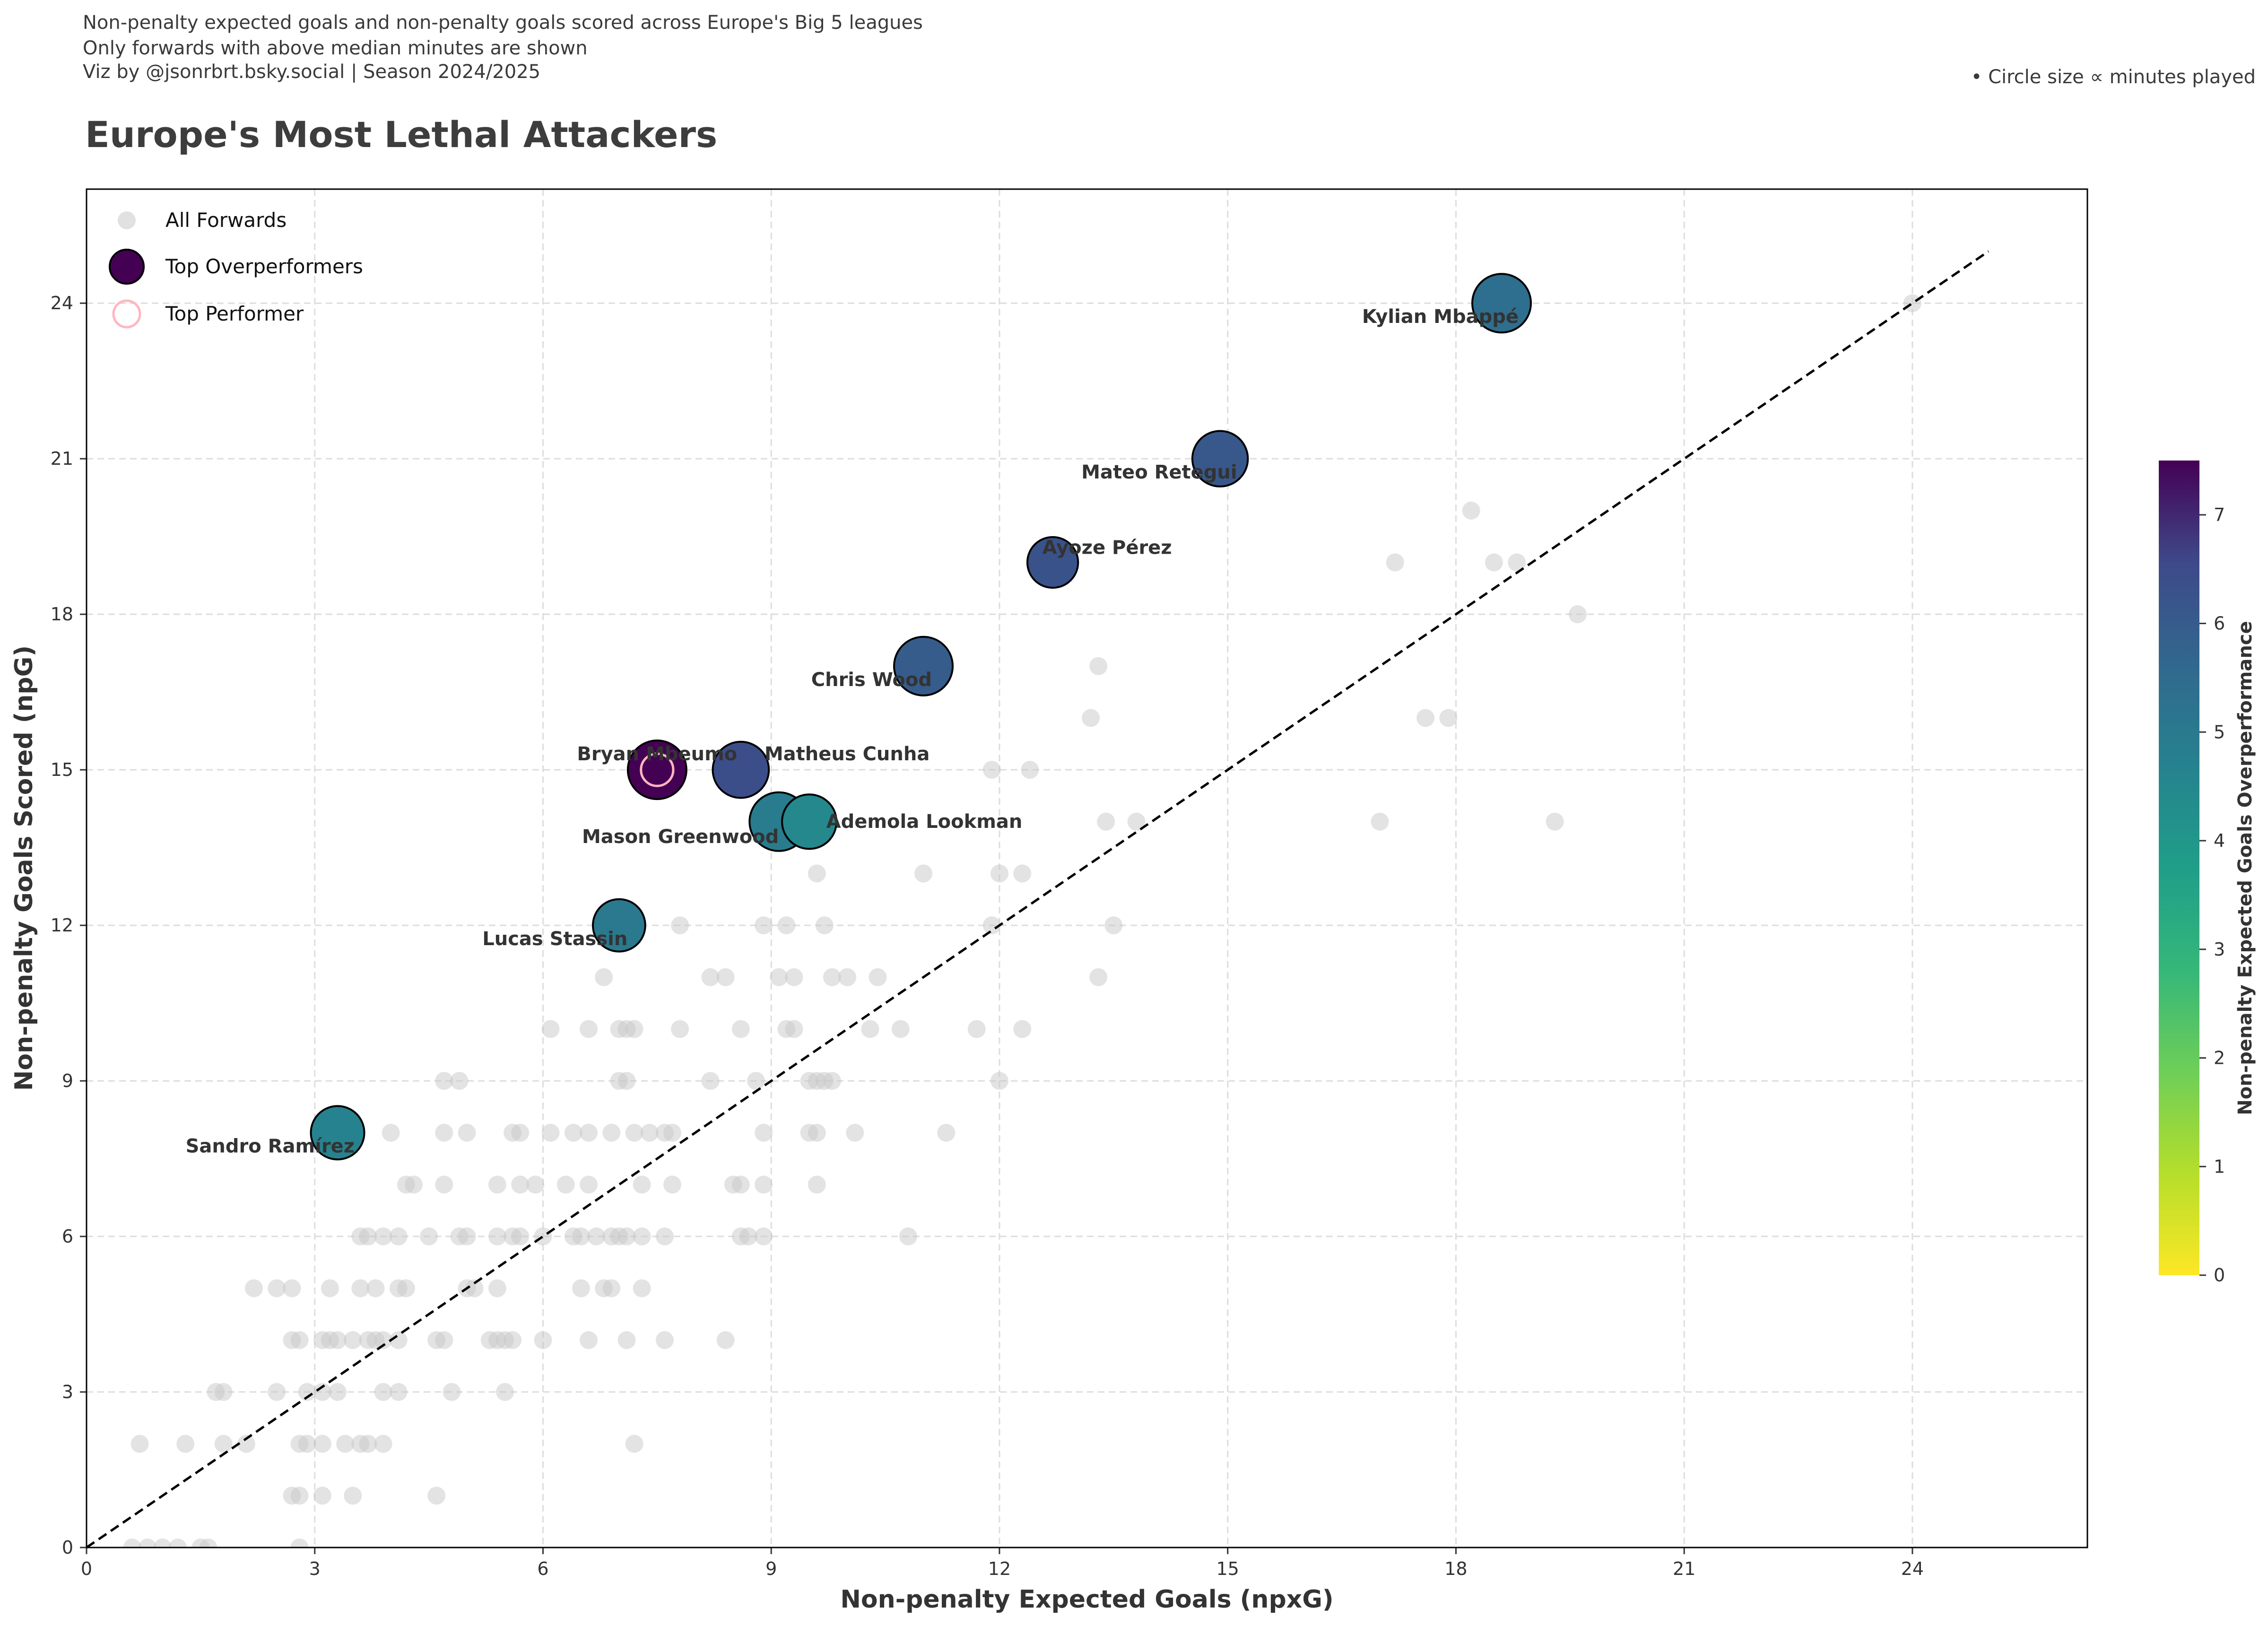  Describe the element at coordinates (62, 459) in the screenshot. I see `y-tick-label: 21` at that location.